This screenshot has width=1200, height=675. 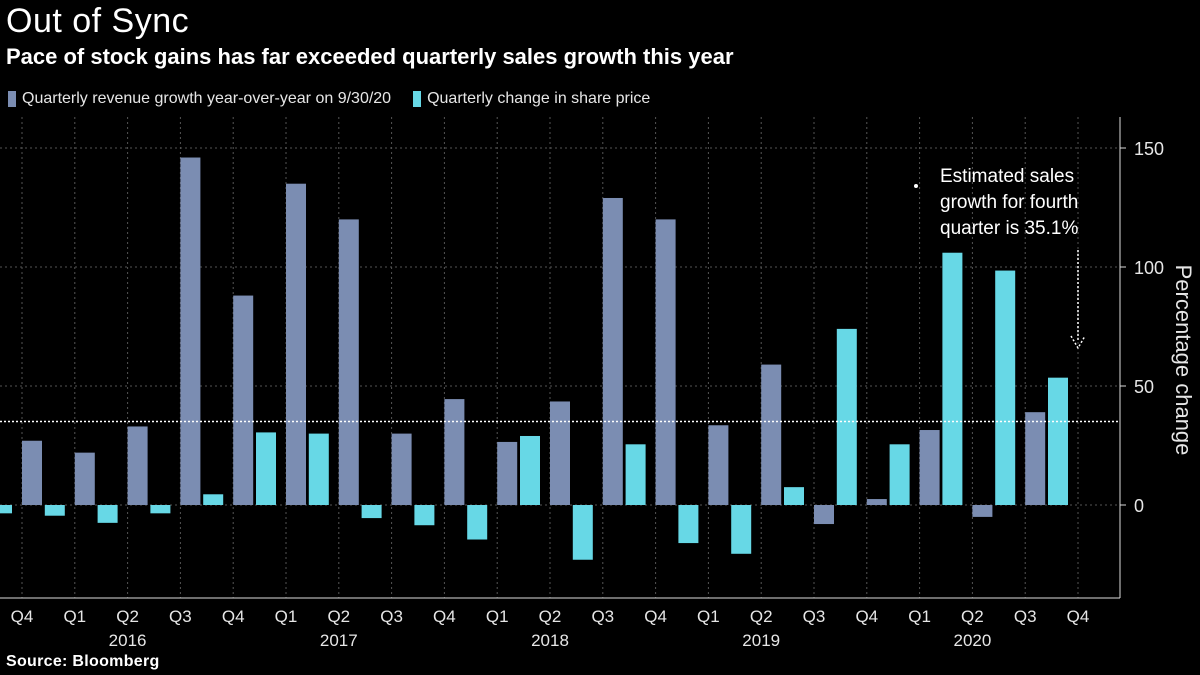 I want to click on y-tick-label: 150, so click(x=1149, y=149).